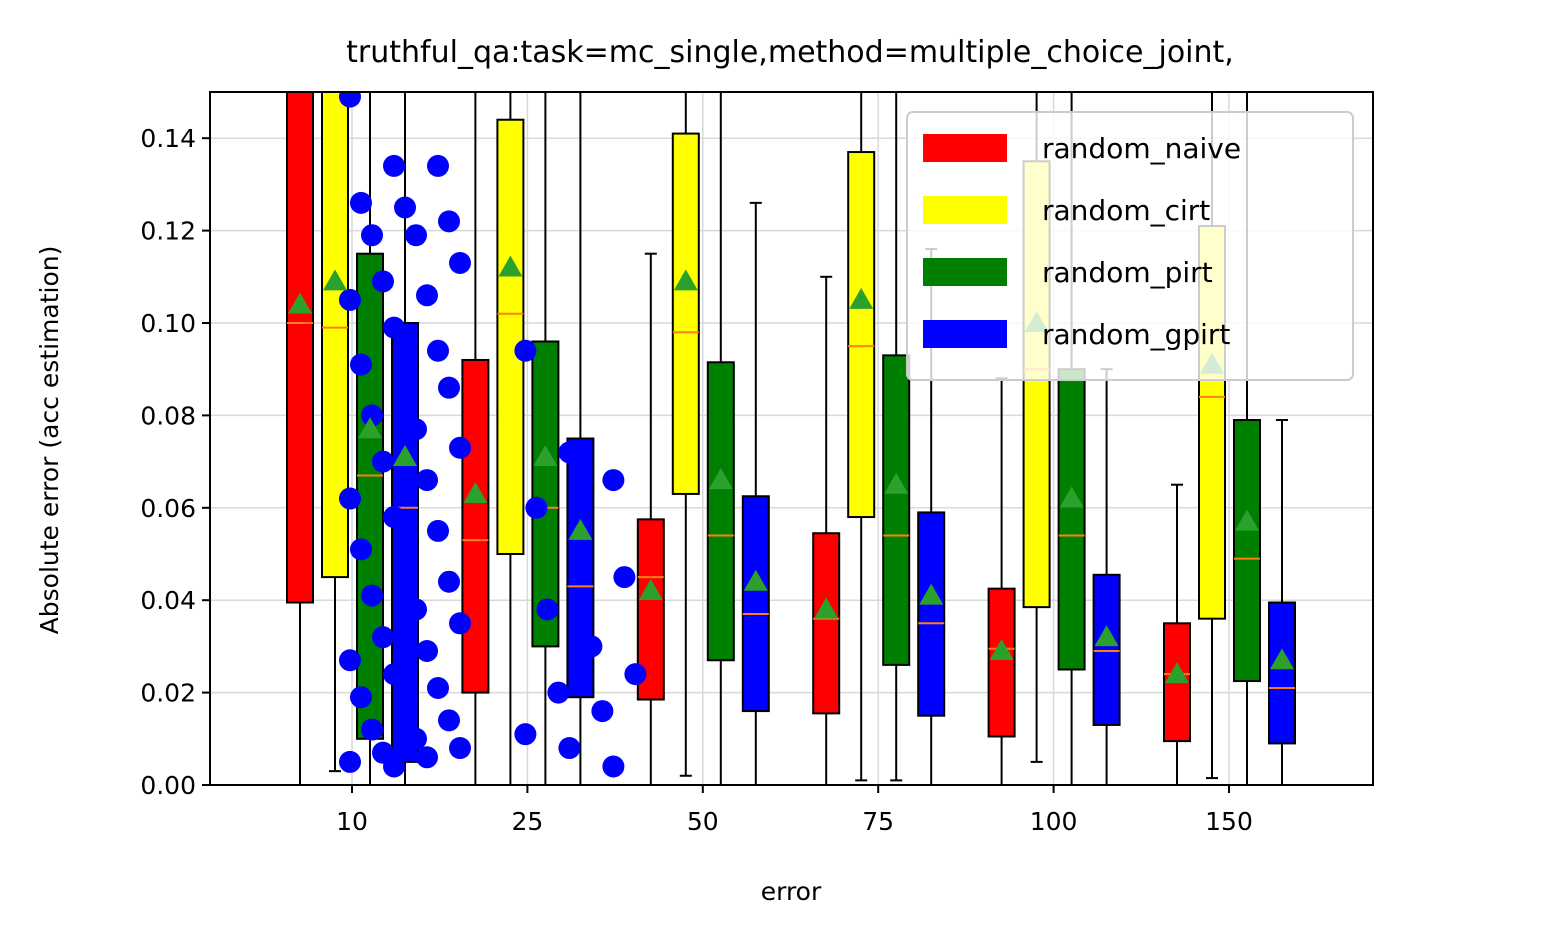 This screenshot has height=949, width=1562. I want to click on x-tick-label: 50, so click(703, 821).